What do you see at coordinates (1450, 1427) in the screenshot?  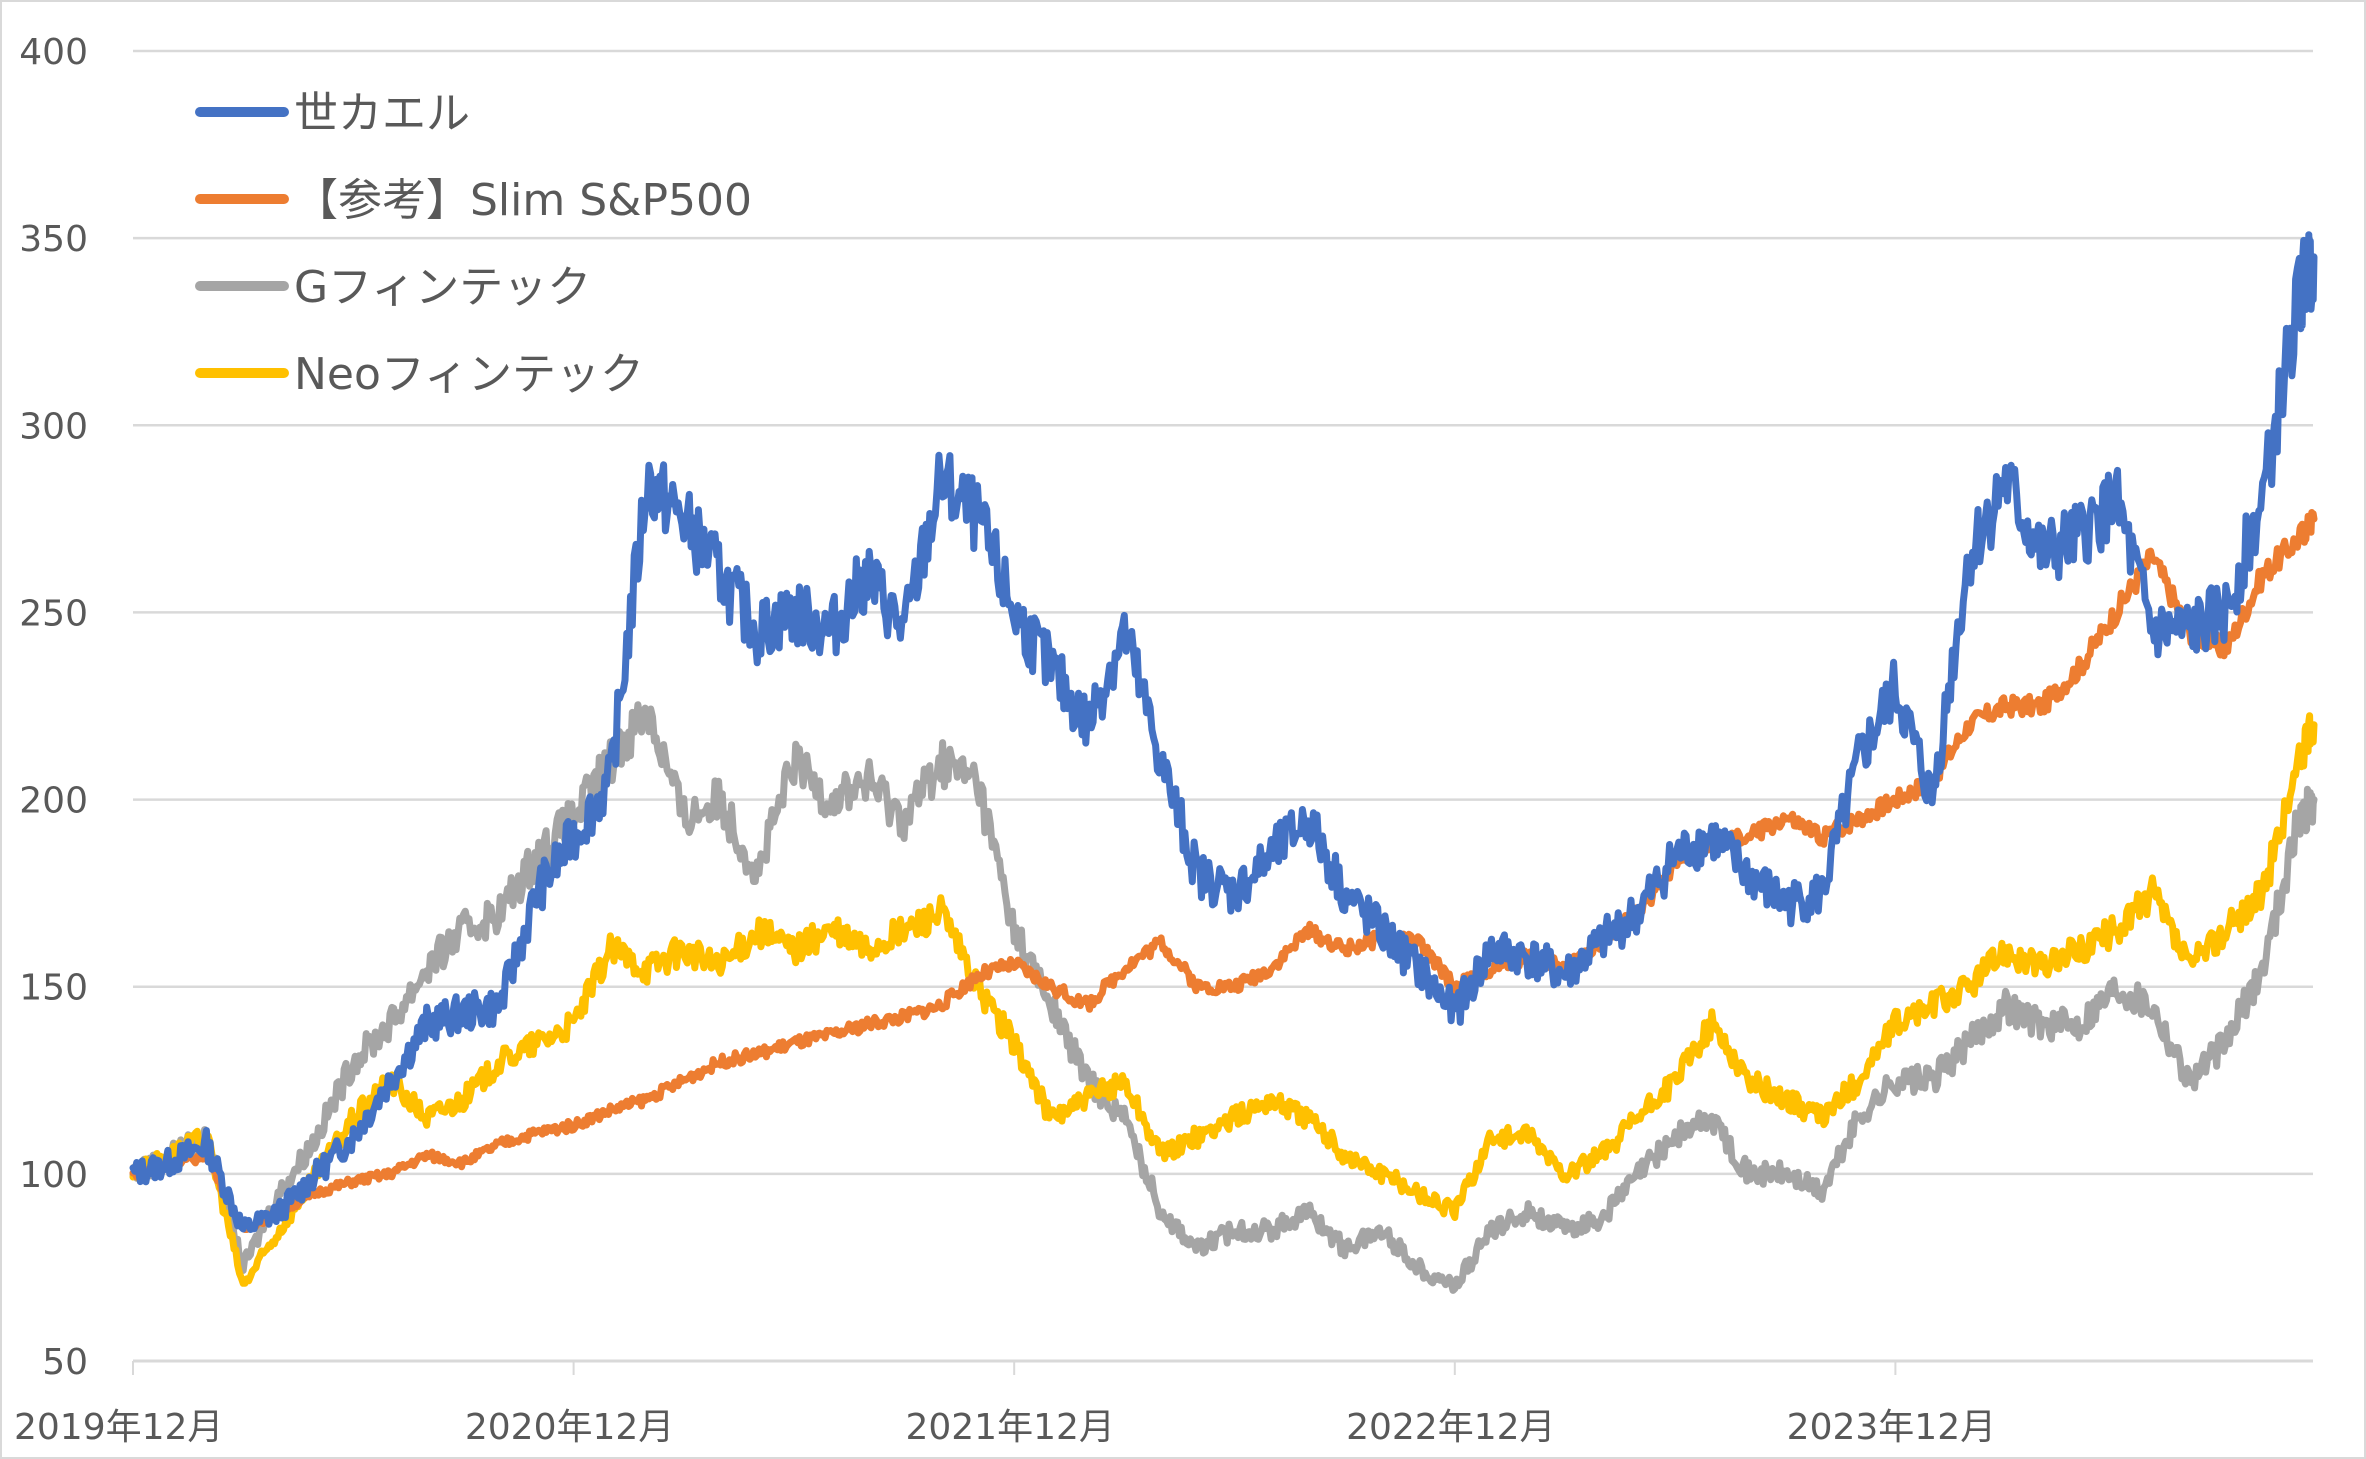 I see `x-tick-label: 2022年12月` at bounding box center [1450, 1427].